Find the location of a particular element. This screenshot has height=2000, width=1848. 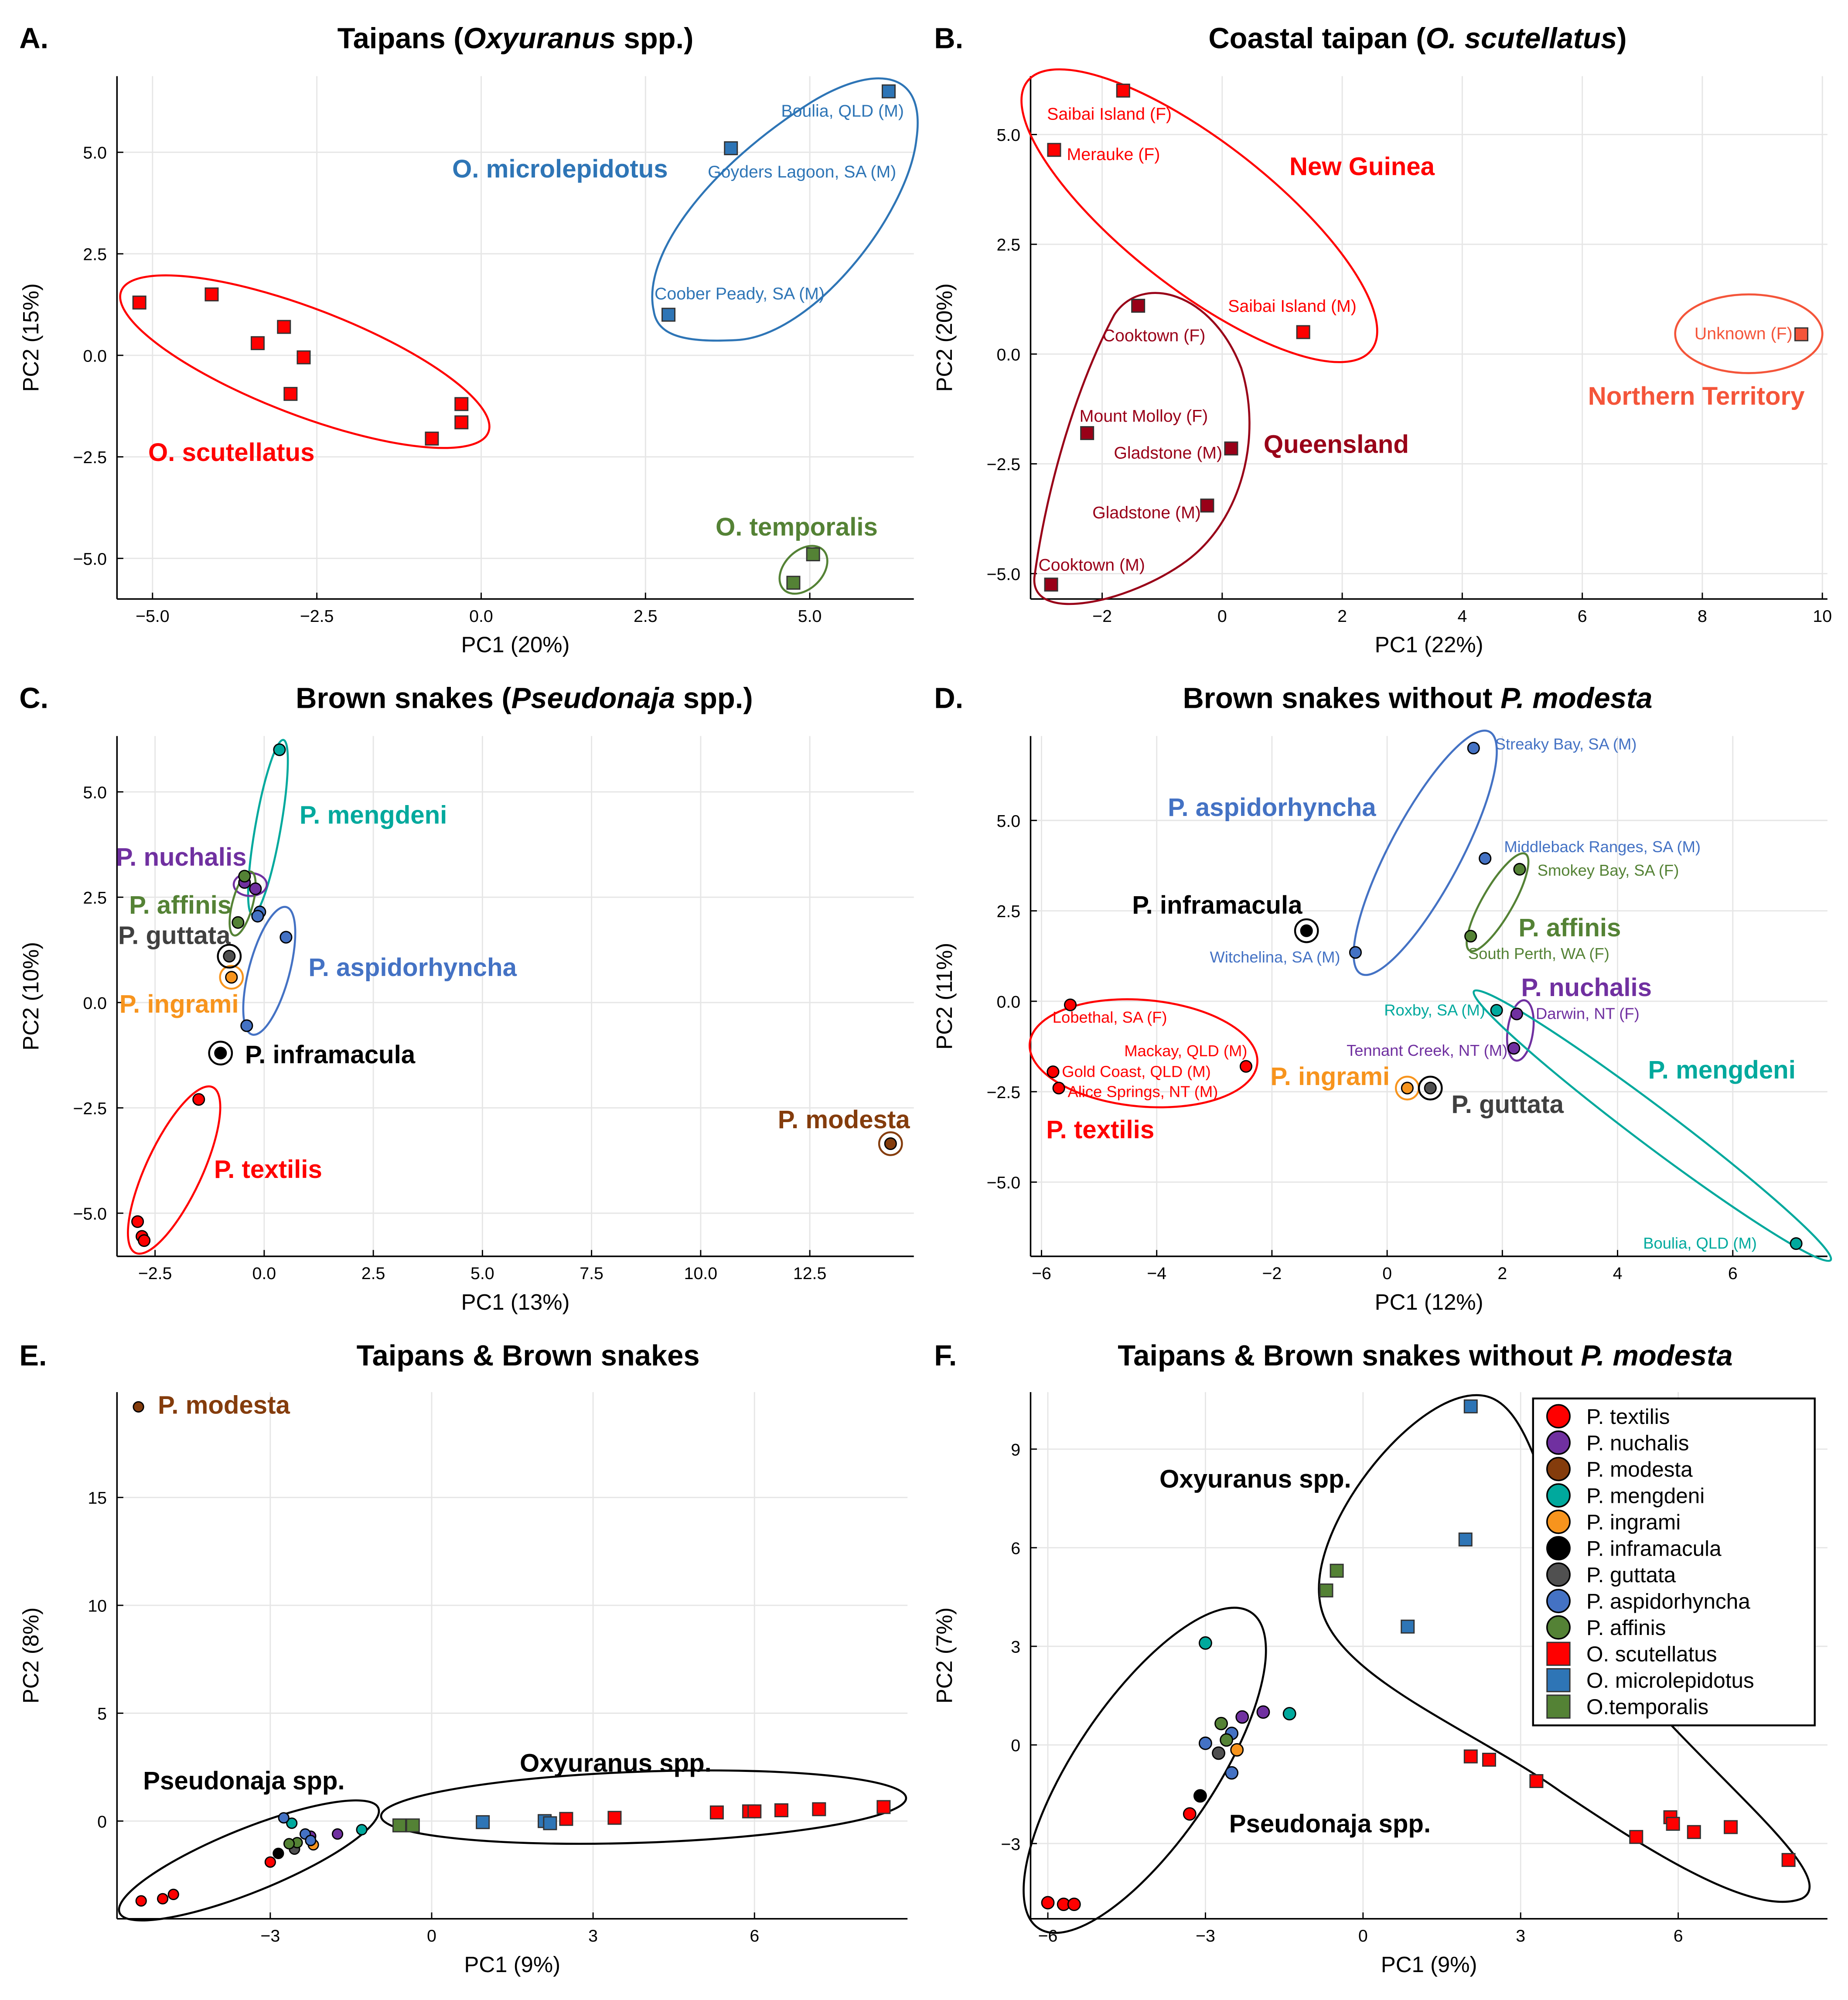

title-part: P. modesta is located at coordinates (1576, 699).